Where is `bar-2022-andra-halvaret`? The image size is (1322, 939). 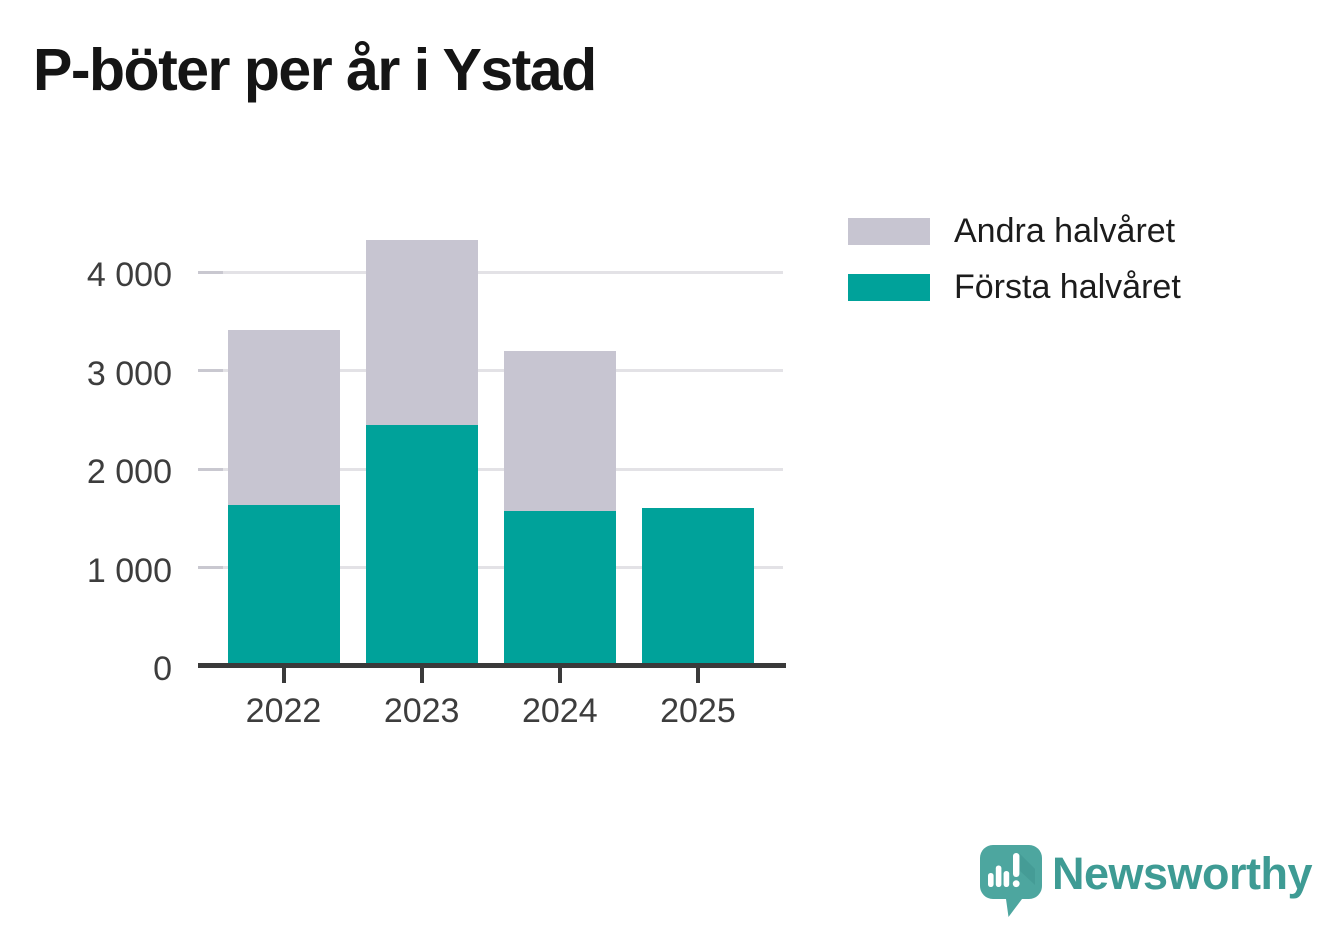
bar-2022-andra-halvaret is located at coordinates (283, 417).